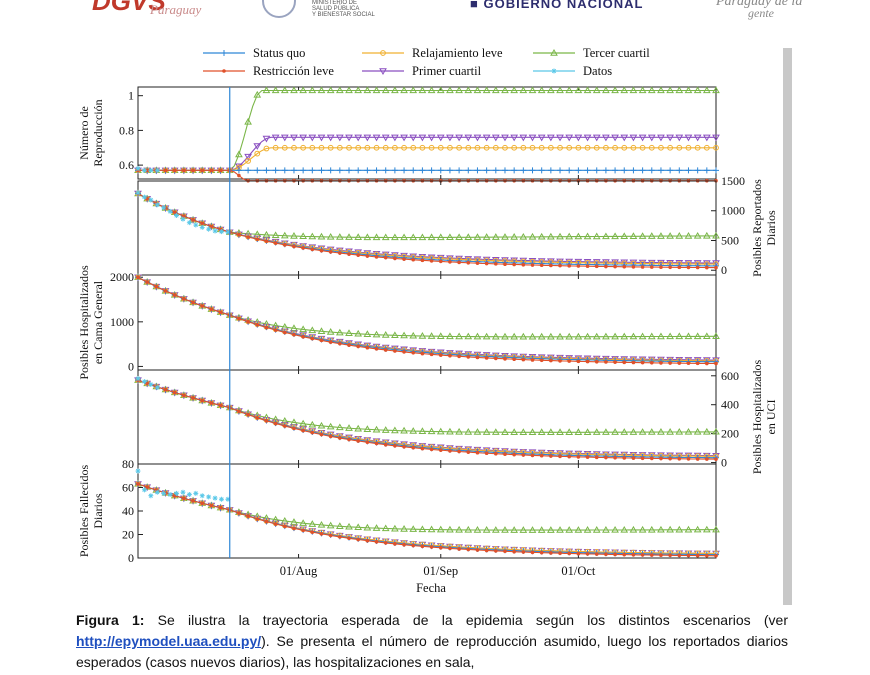 Image resolution: width=870 pixels, height=675 pixels. I want to click on datos-uci, so click(147, 383).